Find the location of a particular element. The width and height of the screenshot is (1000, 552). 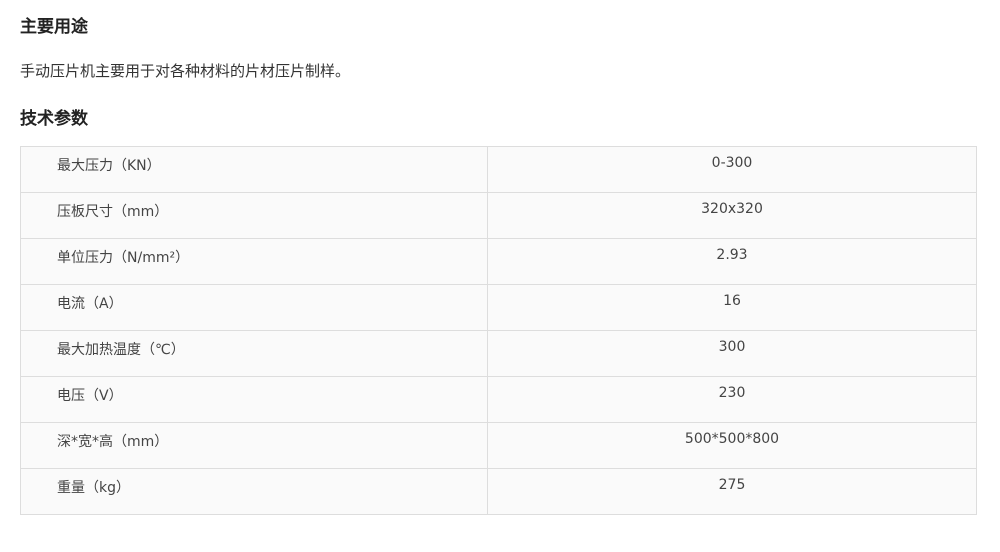

usage-heading: 主要用途 is located at coordinates (54, 27).